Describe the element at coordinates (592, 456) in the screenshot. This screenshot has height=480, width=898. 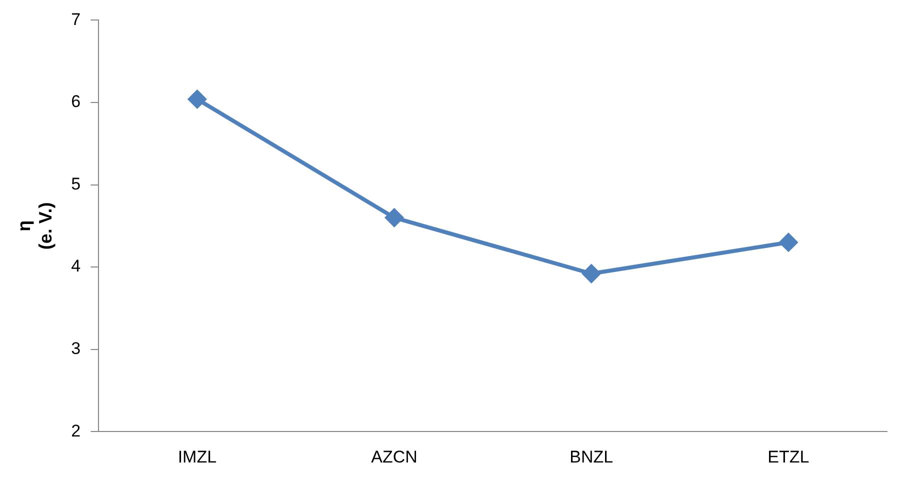
I see `x-tick-label: BNZL` at that location.